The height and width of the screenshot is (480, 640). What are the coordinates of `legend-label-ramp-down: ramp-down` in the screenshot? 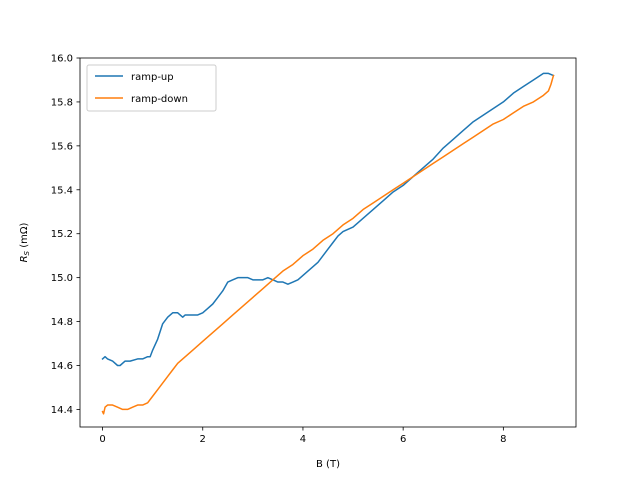 It's located at (159, 99).